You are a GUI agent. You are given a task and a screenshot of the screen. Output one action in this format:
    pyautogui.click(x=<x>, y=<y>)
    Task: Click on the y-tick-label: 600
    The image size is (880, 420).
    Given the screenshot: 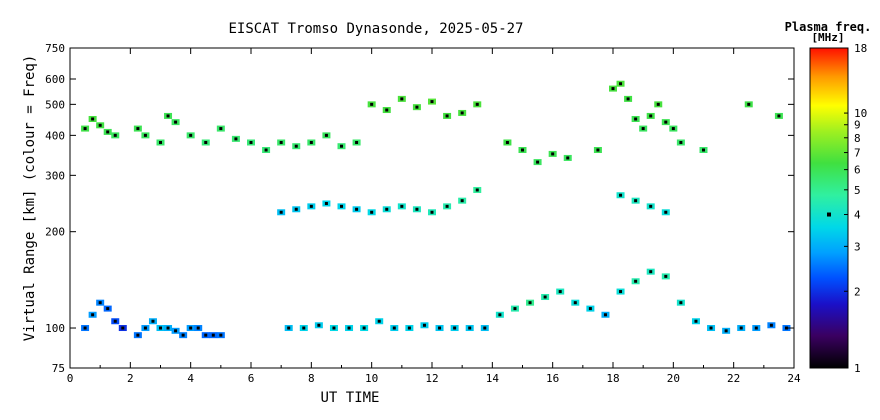 What is the action you would take?
    pyautogui.click(x=55, y=79)
    